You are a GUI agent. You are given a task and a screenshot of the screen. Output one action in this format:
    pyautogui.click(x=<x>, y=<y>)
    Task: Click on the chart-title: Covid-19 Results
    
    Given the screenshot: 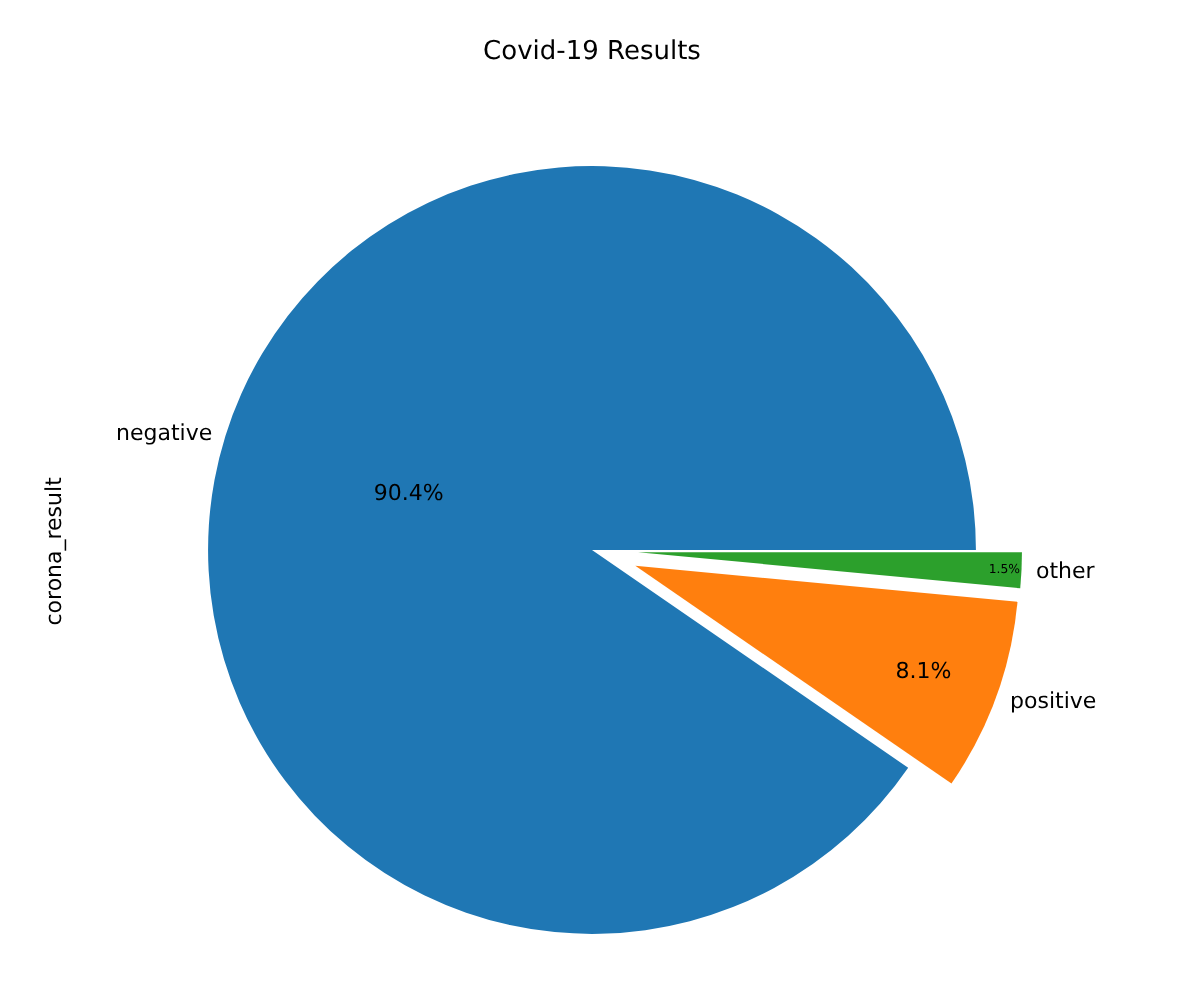 What is the action you would take?
    pyautogui.click(x=592, y=51)
    